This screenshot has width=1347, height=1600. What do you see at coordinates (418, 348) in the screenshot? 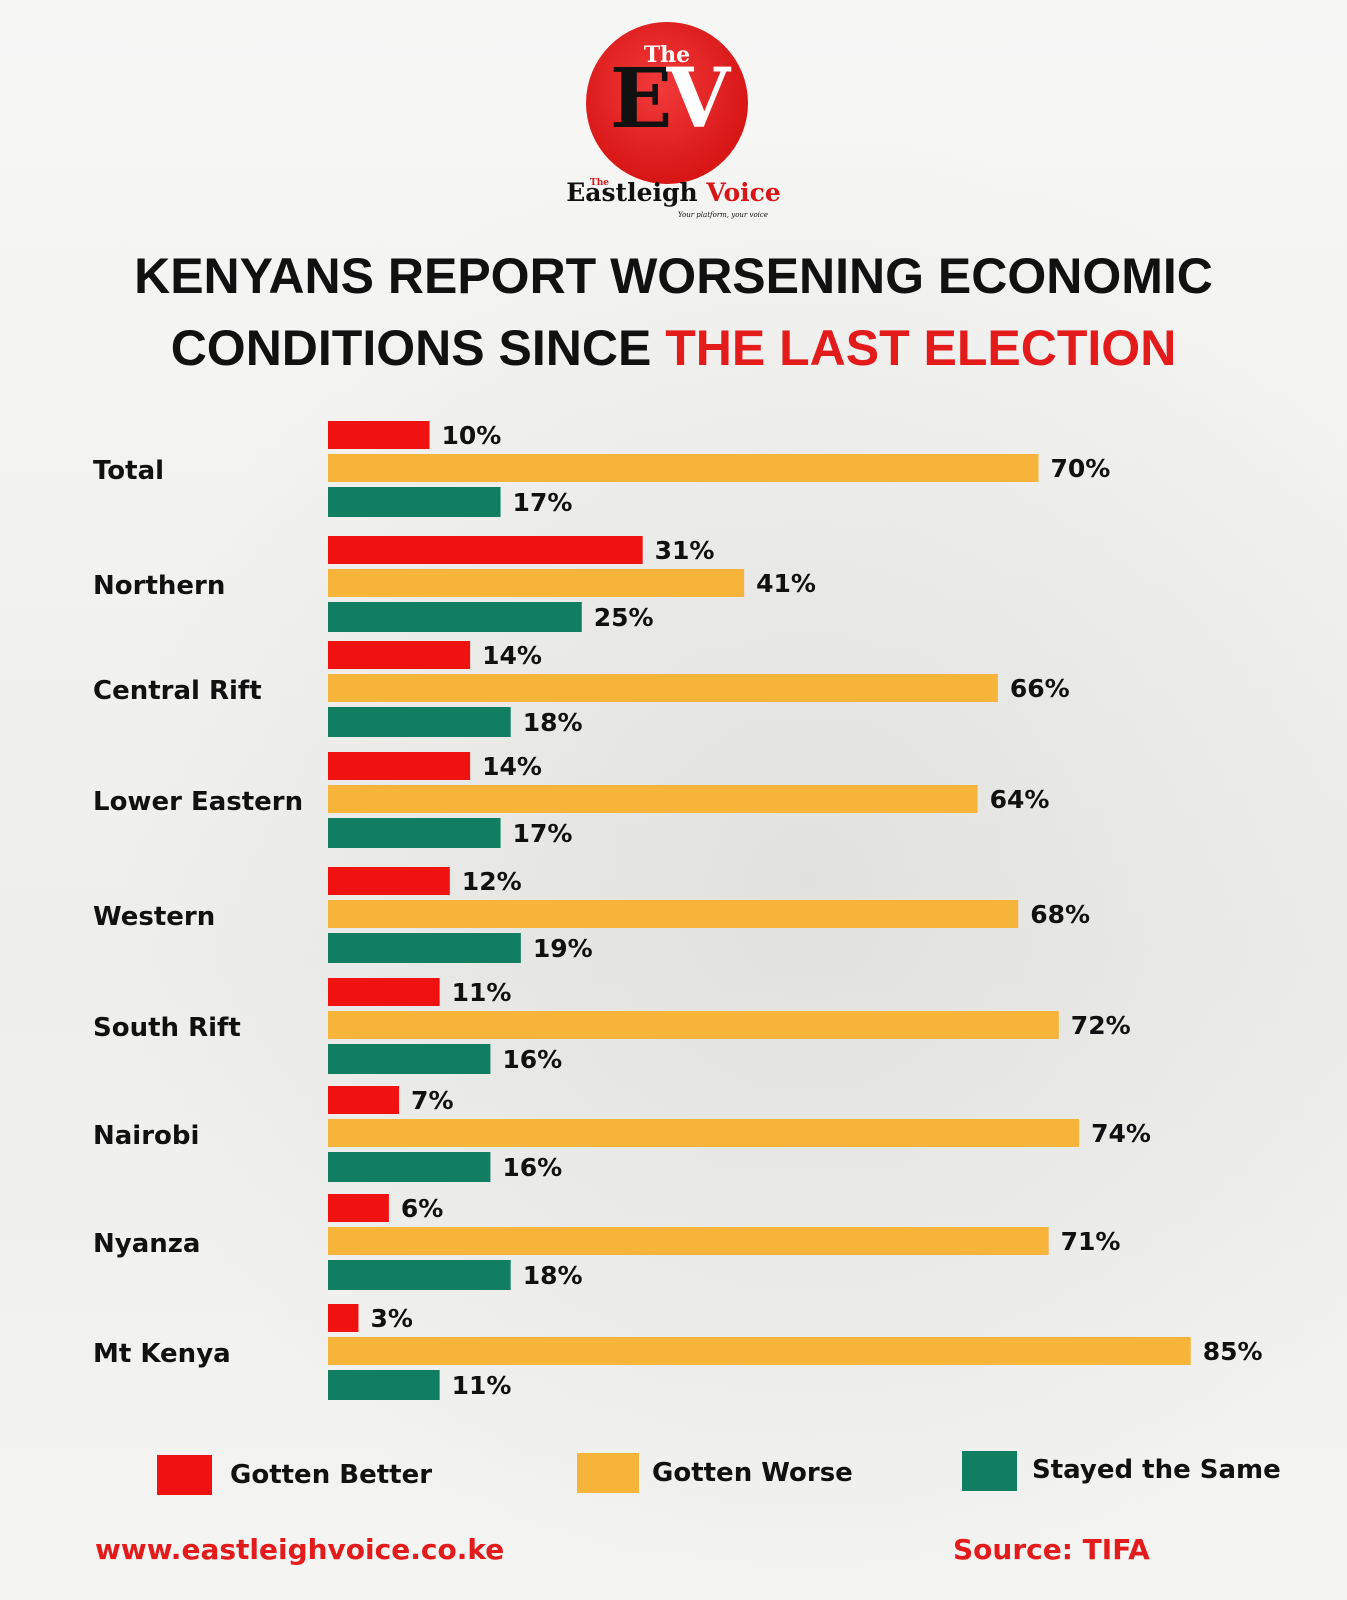
I see `title-line-2-plain: CONDITIONS SINCE` at bounding box center [418, 348].